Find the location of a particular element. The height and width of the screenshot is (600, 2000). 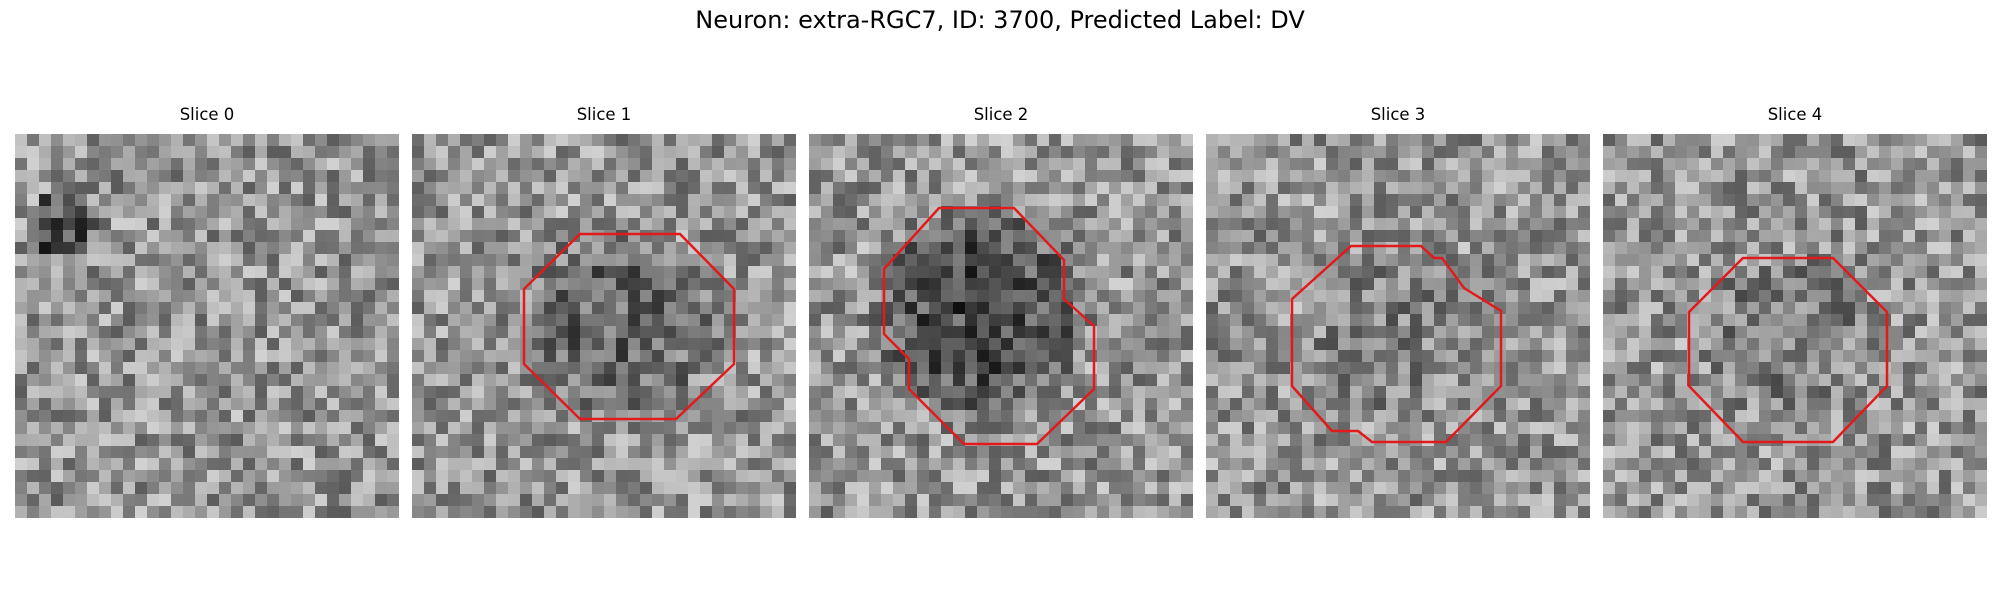

slice-title: Slice 4 is located at coordinates (1795, 114).